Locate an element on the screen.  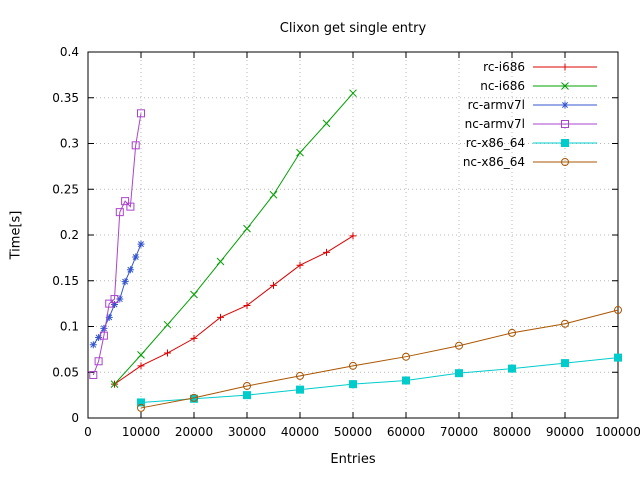
legend-label-nc-i686: nc-i686 is located at coordinates (502, 86).